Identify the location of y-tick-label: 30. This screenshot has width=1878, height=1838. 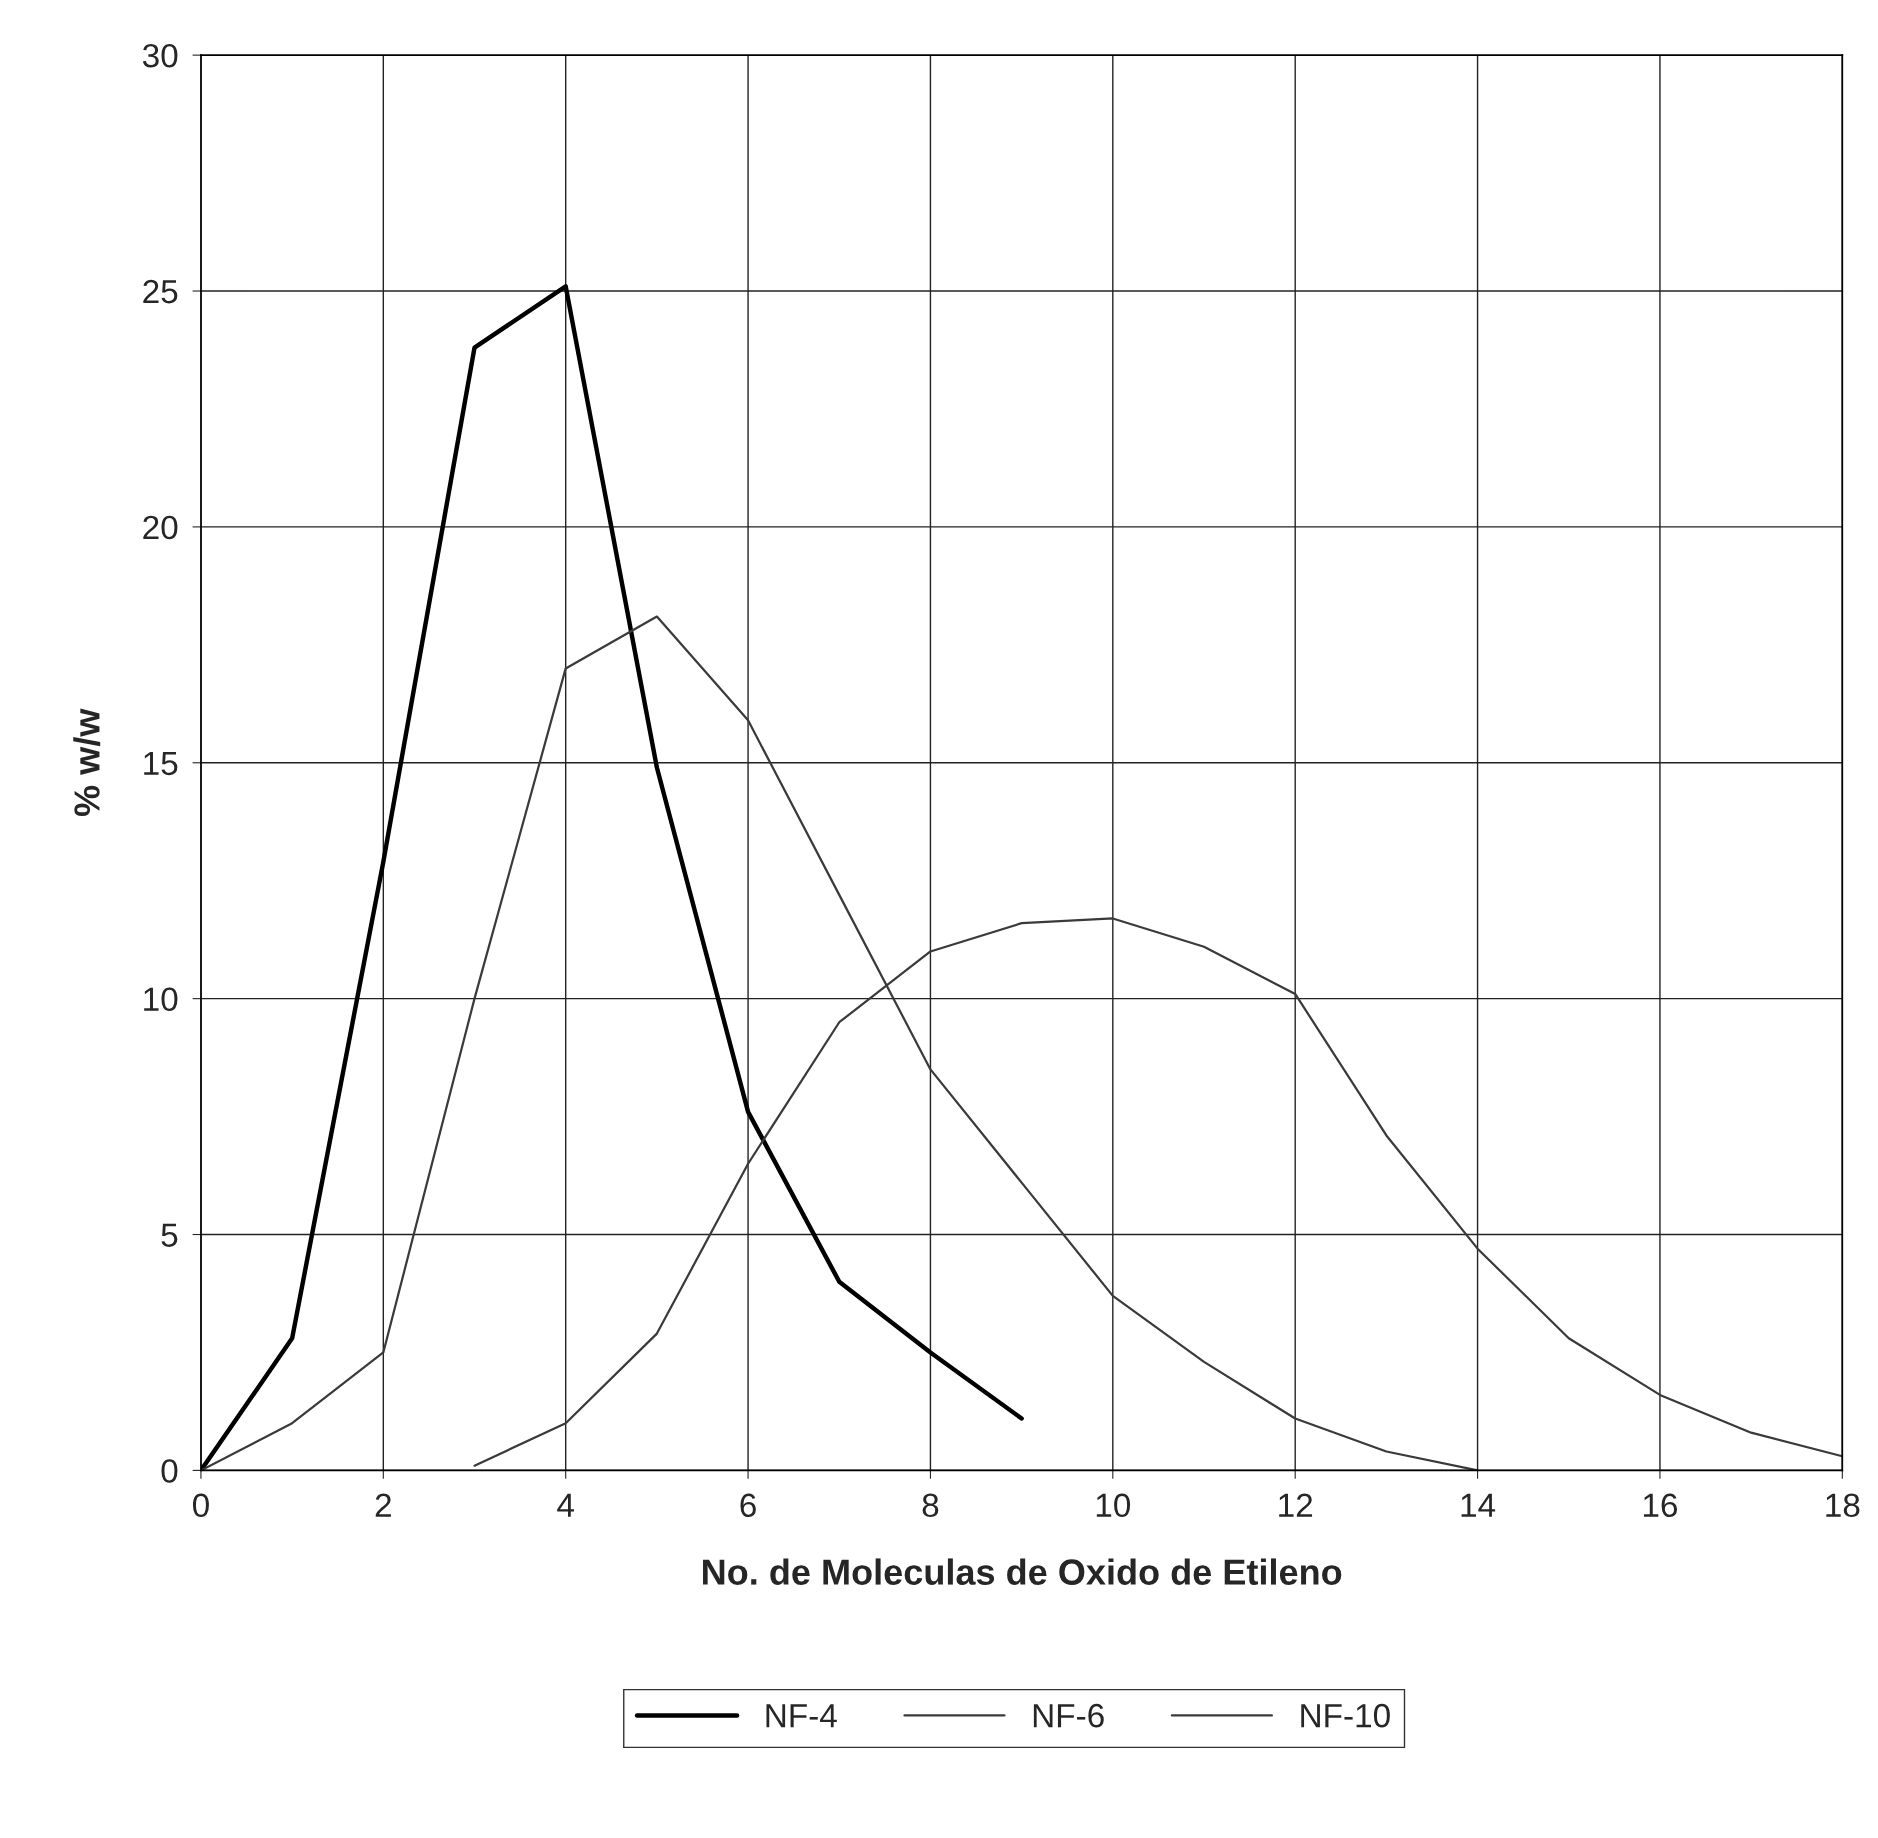
(160, 55).